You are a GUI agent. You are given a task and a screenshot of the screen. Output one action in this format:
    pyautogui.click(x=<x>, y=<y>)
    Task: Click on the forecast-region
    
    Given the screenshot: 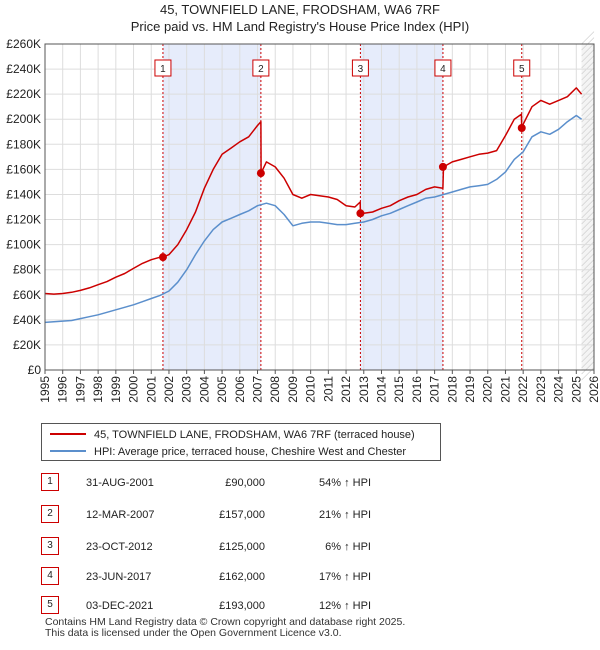 What is the action you would take?
    pyautogui.click(x=587, y=207)
    